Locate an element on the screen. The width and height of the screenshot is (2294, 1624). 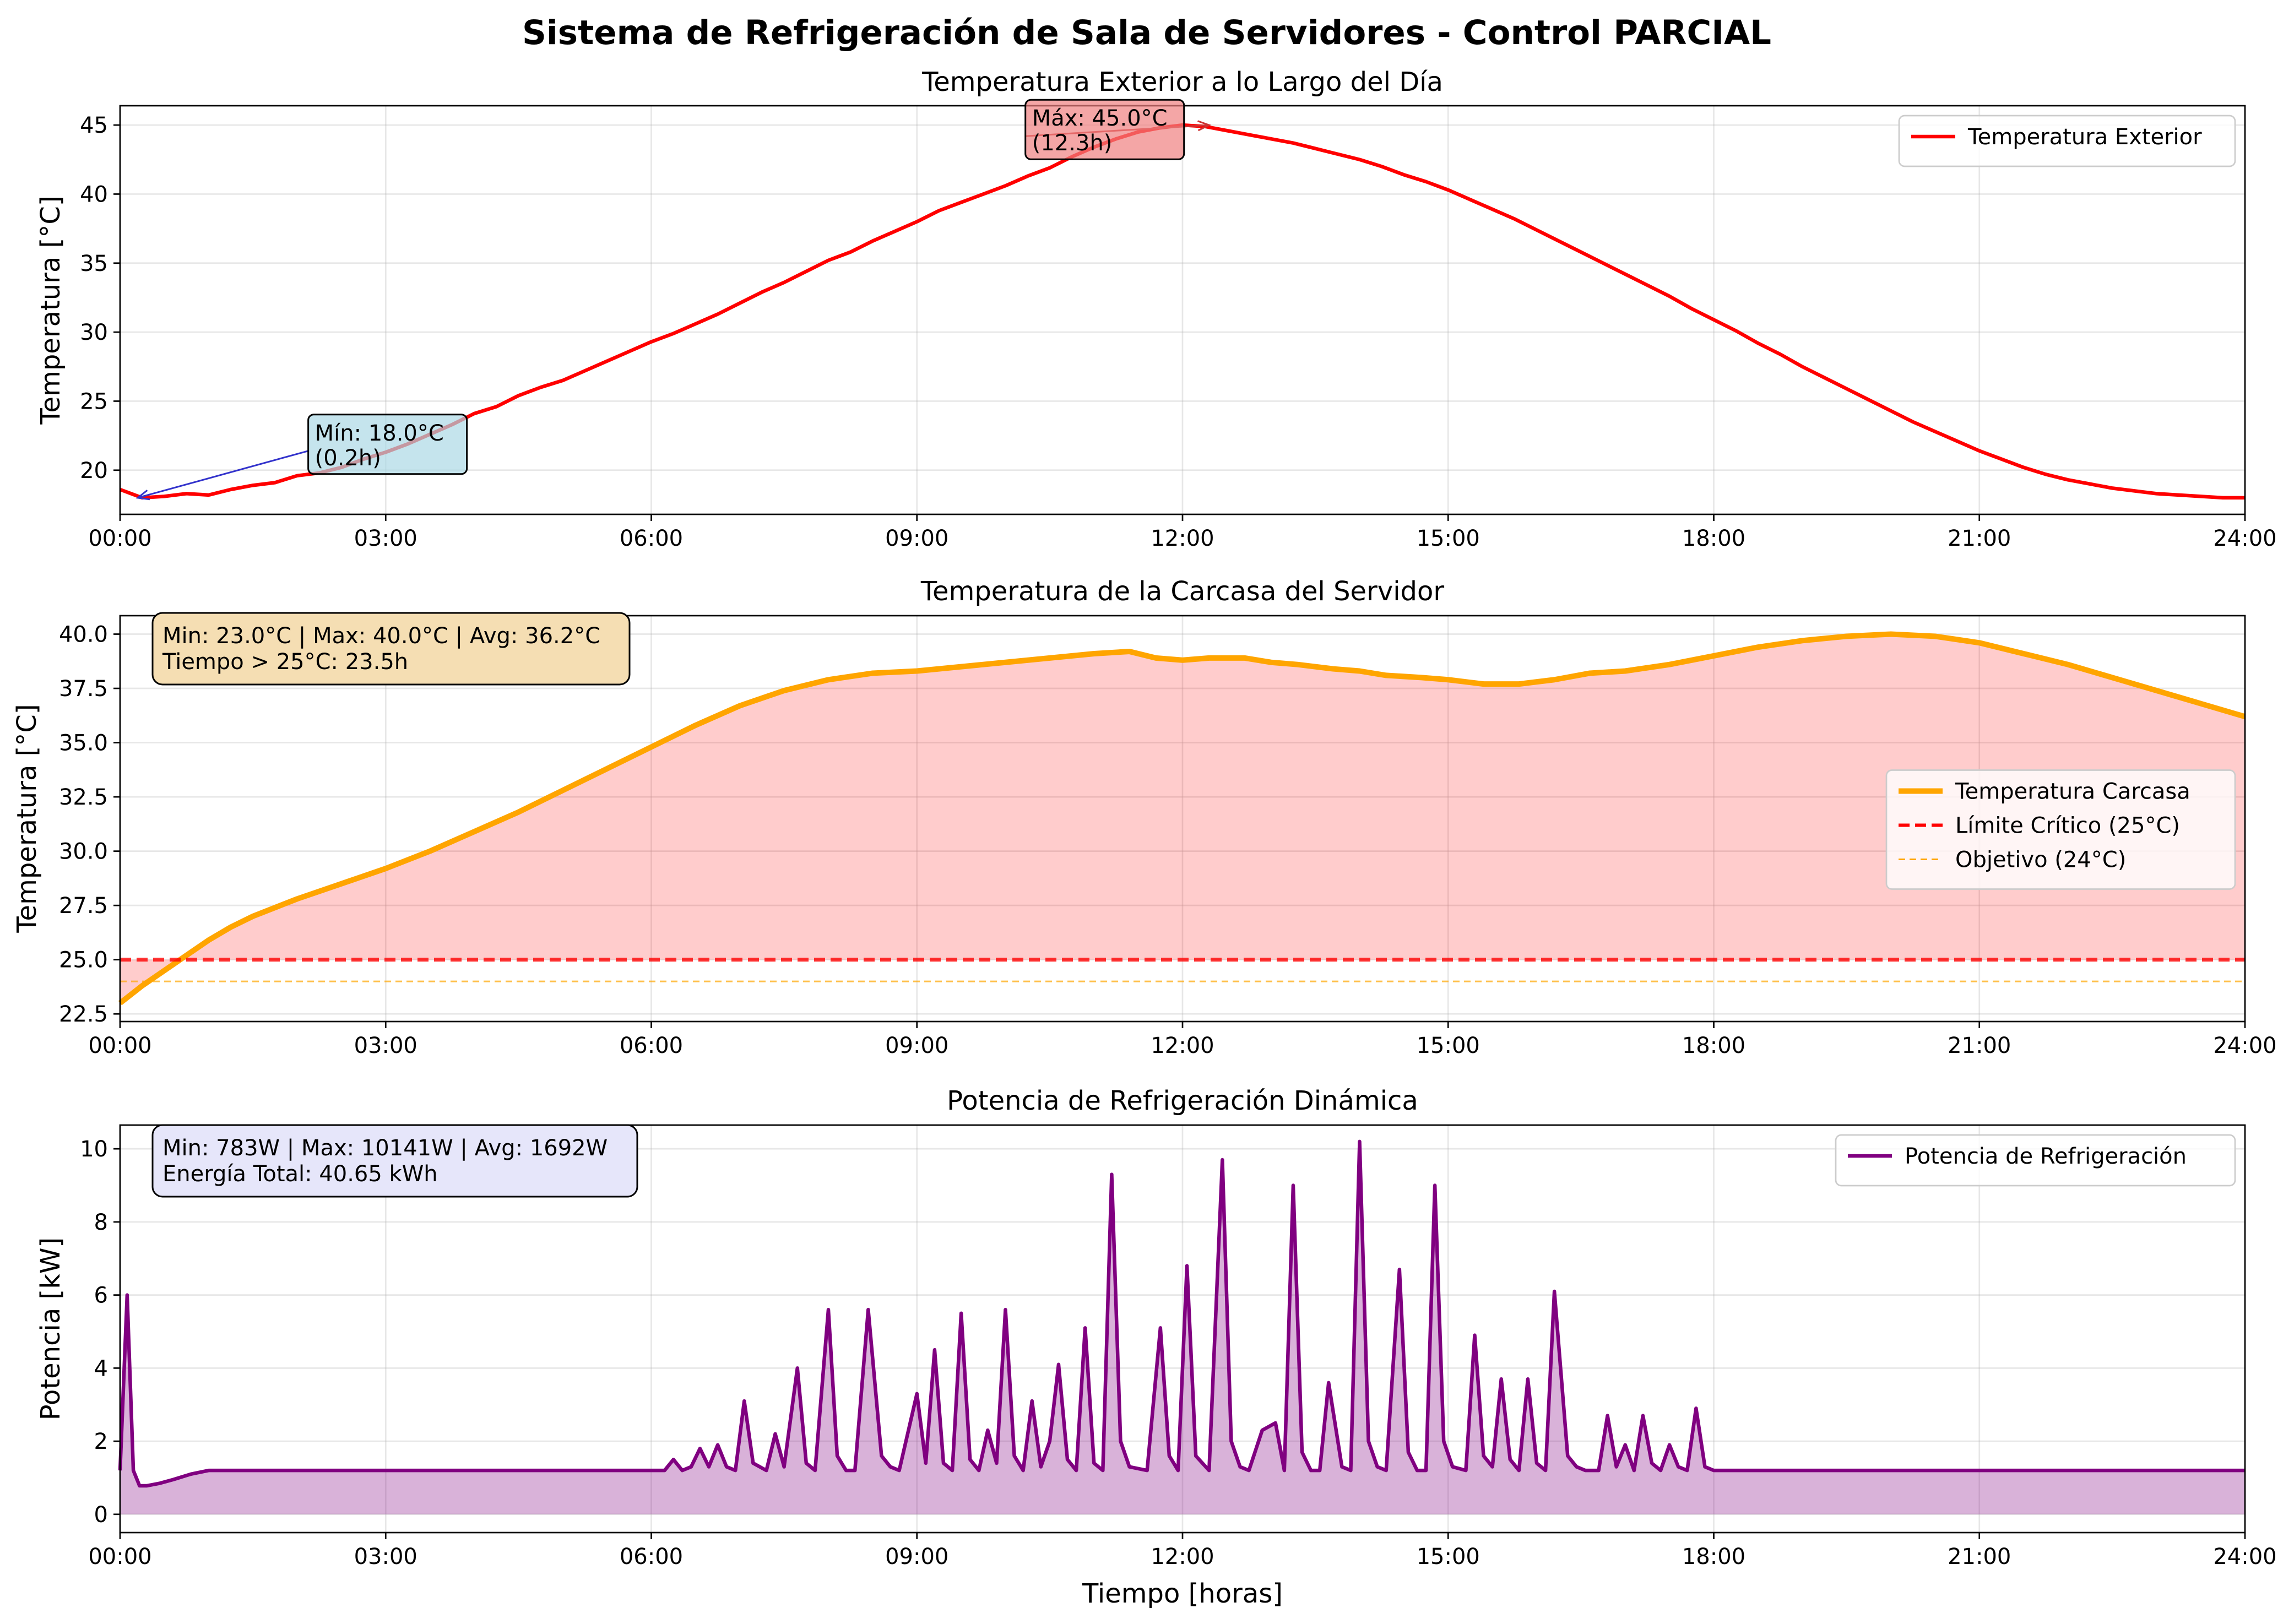
y-tick-label: 32.5 is located at coordinates (83, 797).